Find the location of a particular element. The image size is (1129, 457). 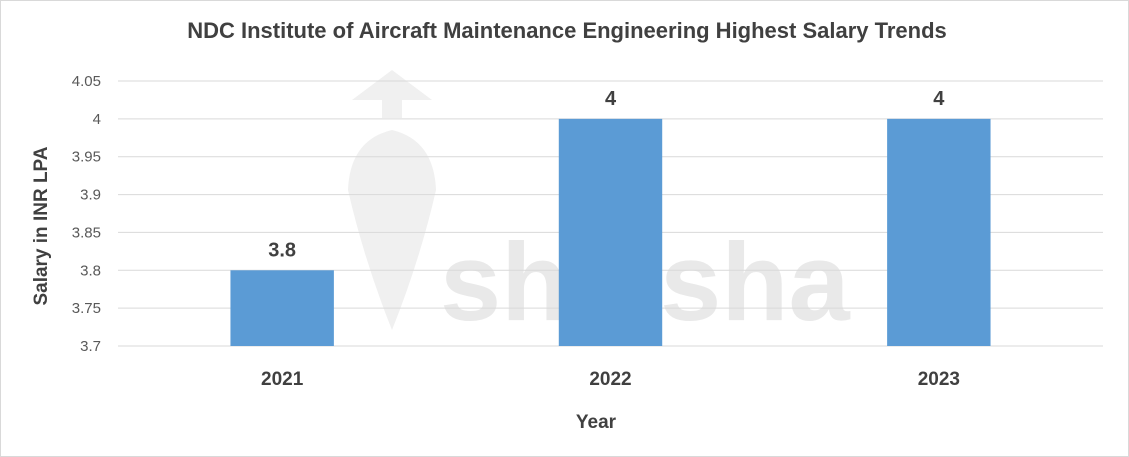

y-tick-label: 3.9 is located at coordinates (90, 195).